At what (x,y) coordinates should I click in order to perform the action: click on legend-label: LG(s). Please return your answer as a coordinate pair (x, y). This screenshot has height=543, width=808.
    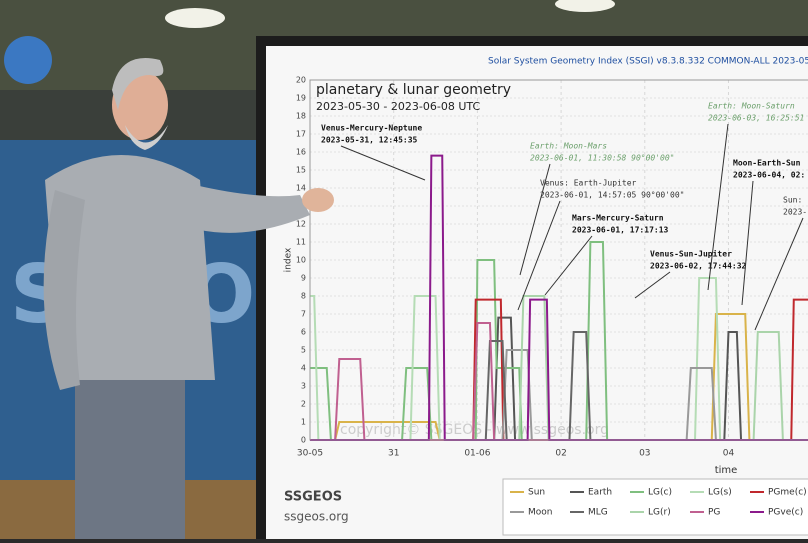
    Looking at the image, I should click on (720, 493).